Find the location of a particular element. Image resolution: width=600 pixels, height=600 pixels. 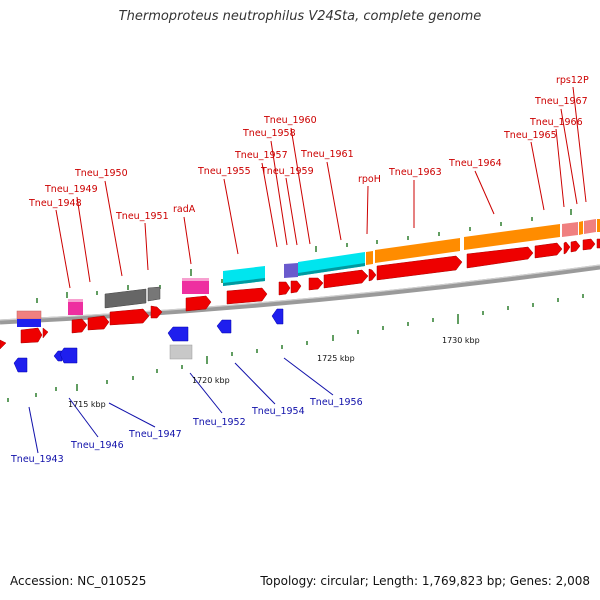

gene-label-tneu-1956: Tneu_1956 is located at coordinates (336, 402).